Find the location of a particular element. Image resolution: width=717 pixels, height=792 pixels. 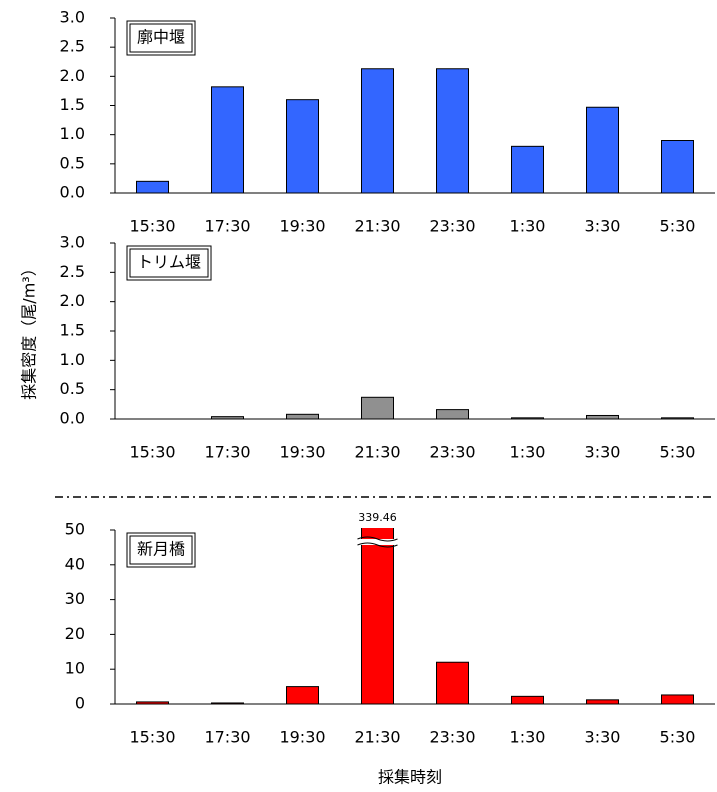

panel-title: トリム堰 is located at coordinates (169, 262).